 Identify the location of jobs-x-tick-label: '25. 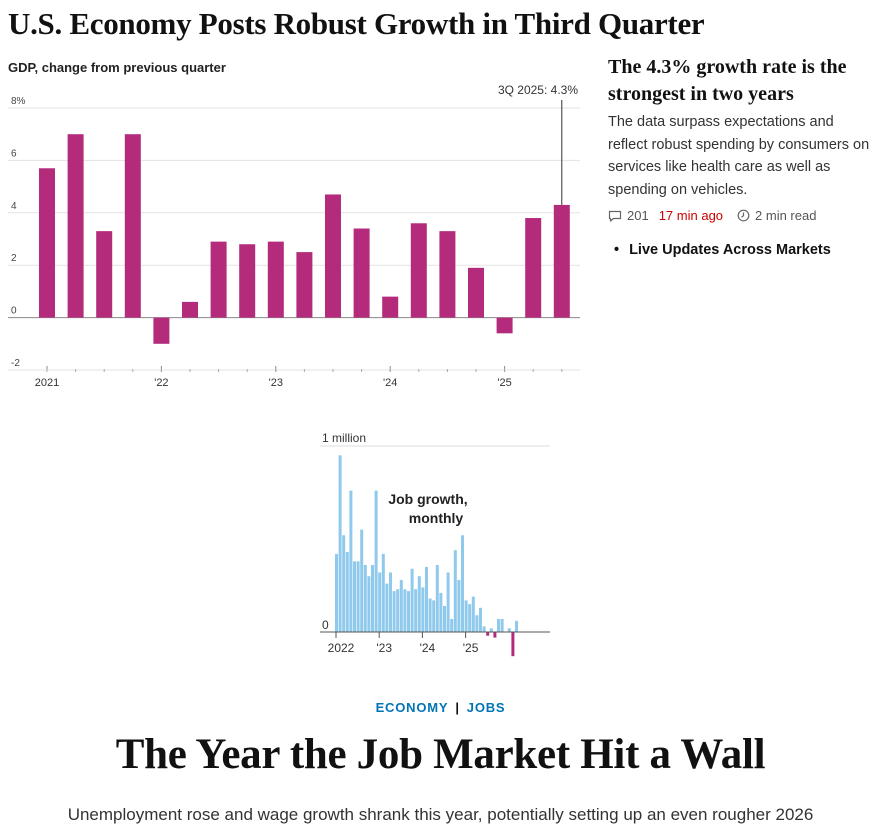
(471, 648).